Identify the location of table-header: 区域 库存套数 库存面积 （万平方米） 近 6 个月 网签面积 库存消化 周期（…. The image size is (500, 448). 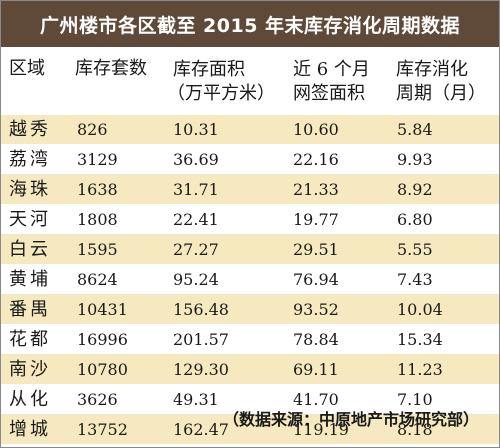
(250, 82).